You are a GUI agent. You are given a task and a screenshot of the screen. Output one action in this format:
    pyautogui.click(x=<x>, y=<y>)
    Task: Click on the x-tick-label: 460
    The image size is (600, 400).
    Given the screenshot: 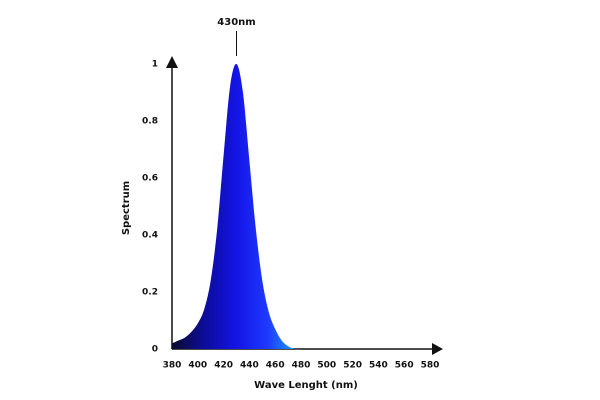 What is the action you would take?
    pyautogui.click(x=275, y=366)
    